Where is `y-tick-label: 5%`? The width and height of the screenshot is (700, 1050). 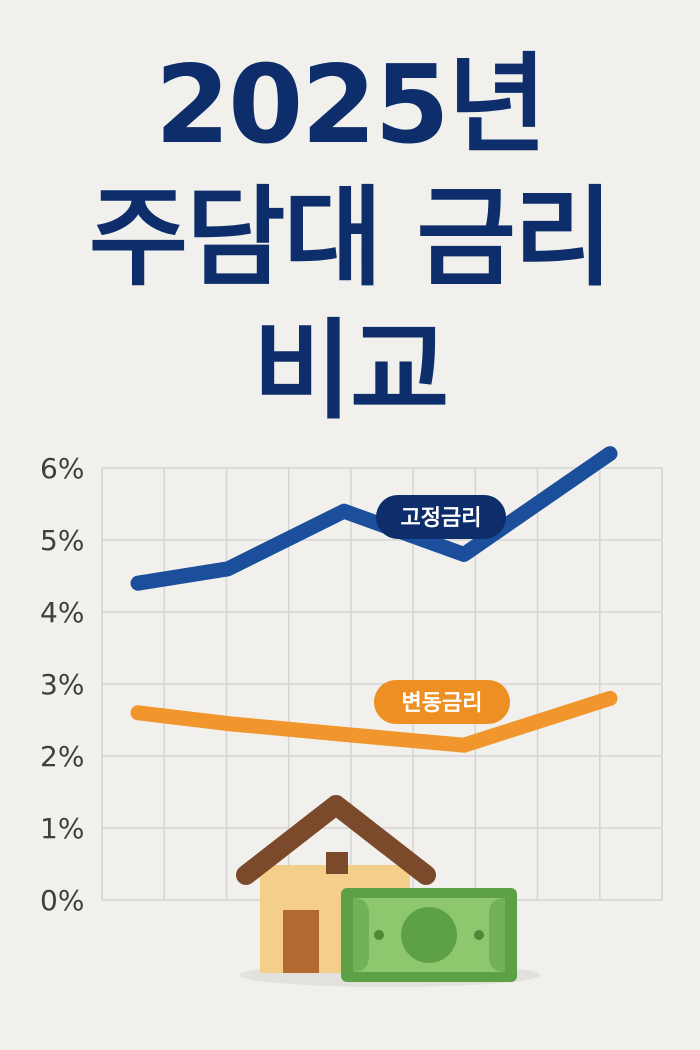 y-tick-label: 5% is located at coordinates (62, 540).